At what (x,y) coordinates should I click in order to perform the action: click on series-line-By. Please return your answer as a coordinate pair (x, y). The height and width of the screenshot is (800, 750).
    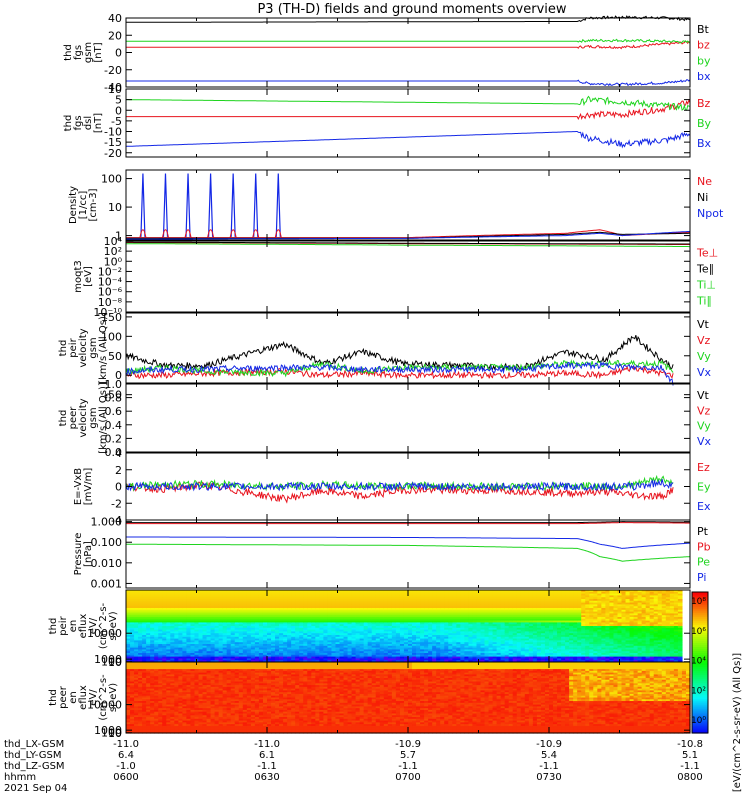
    Looking at the image, I should click on (408, 103).